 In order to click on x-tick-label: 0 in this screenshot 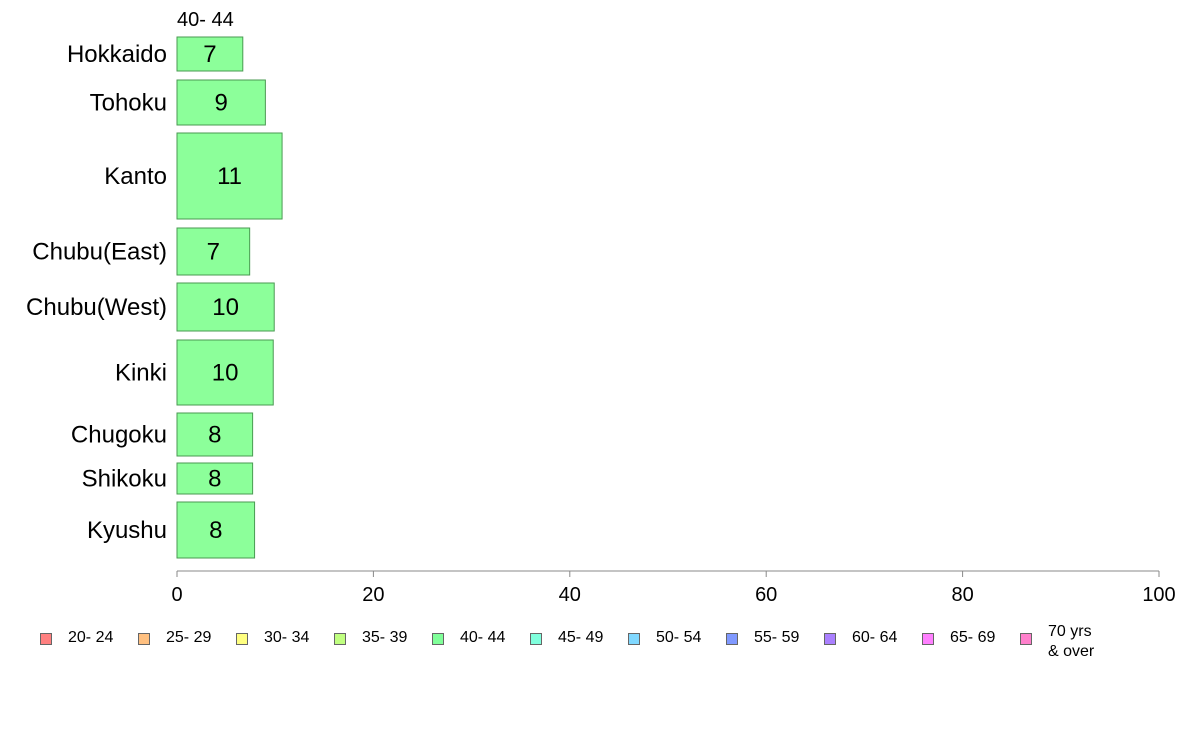, I will do `click(176, 595)`.